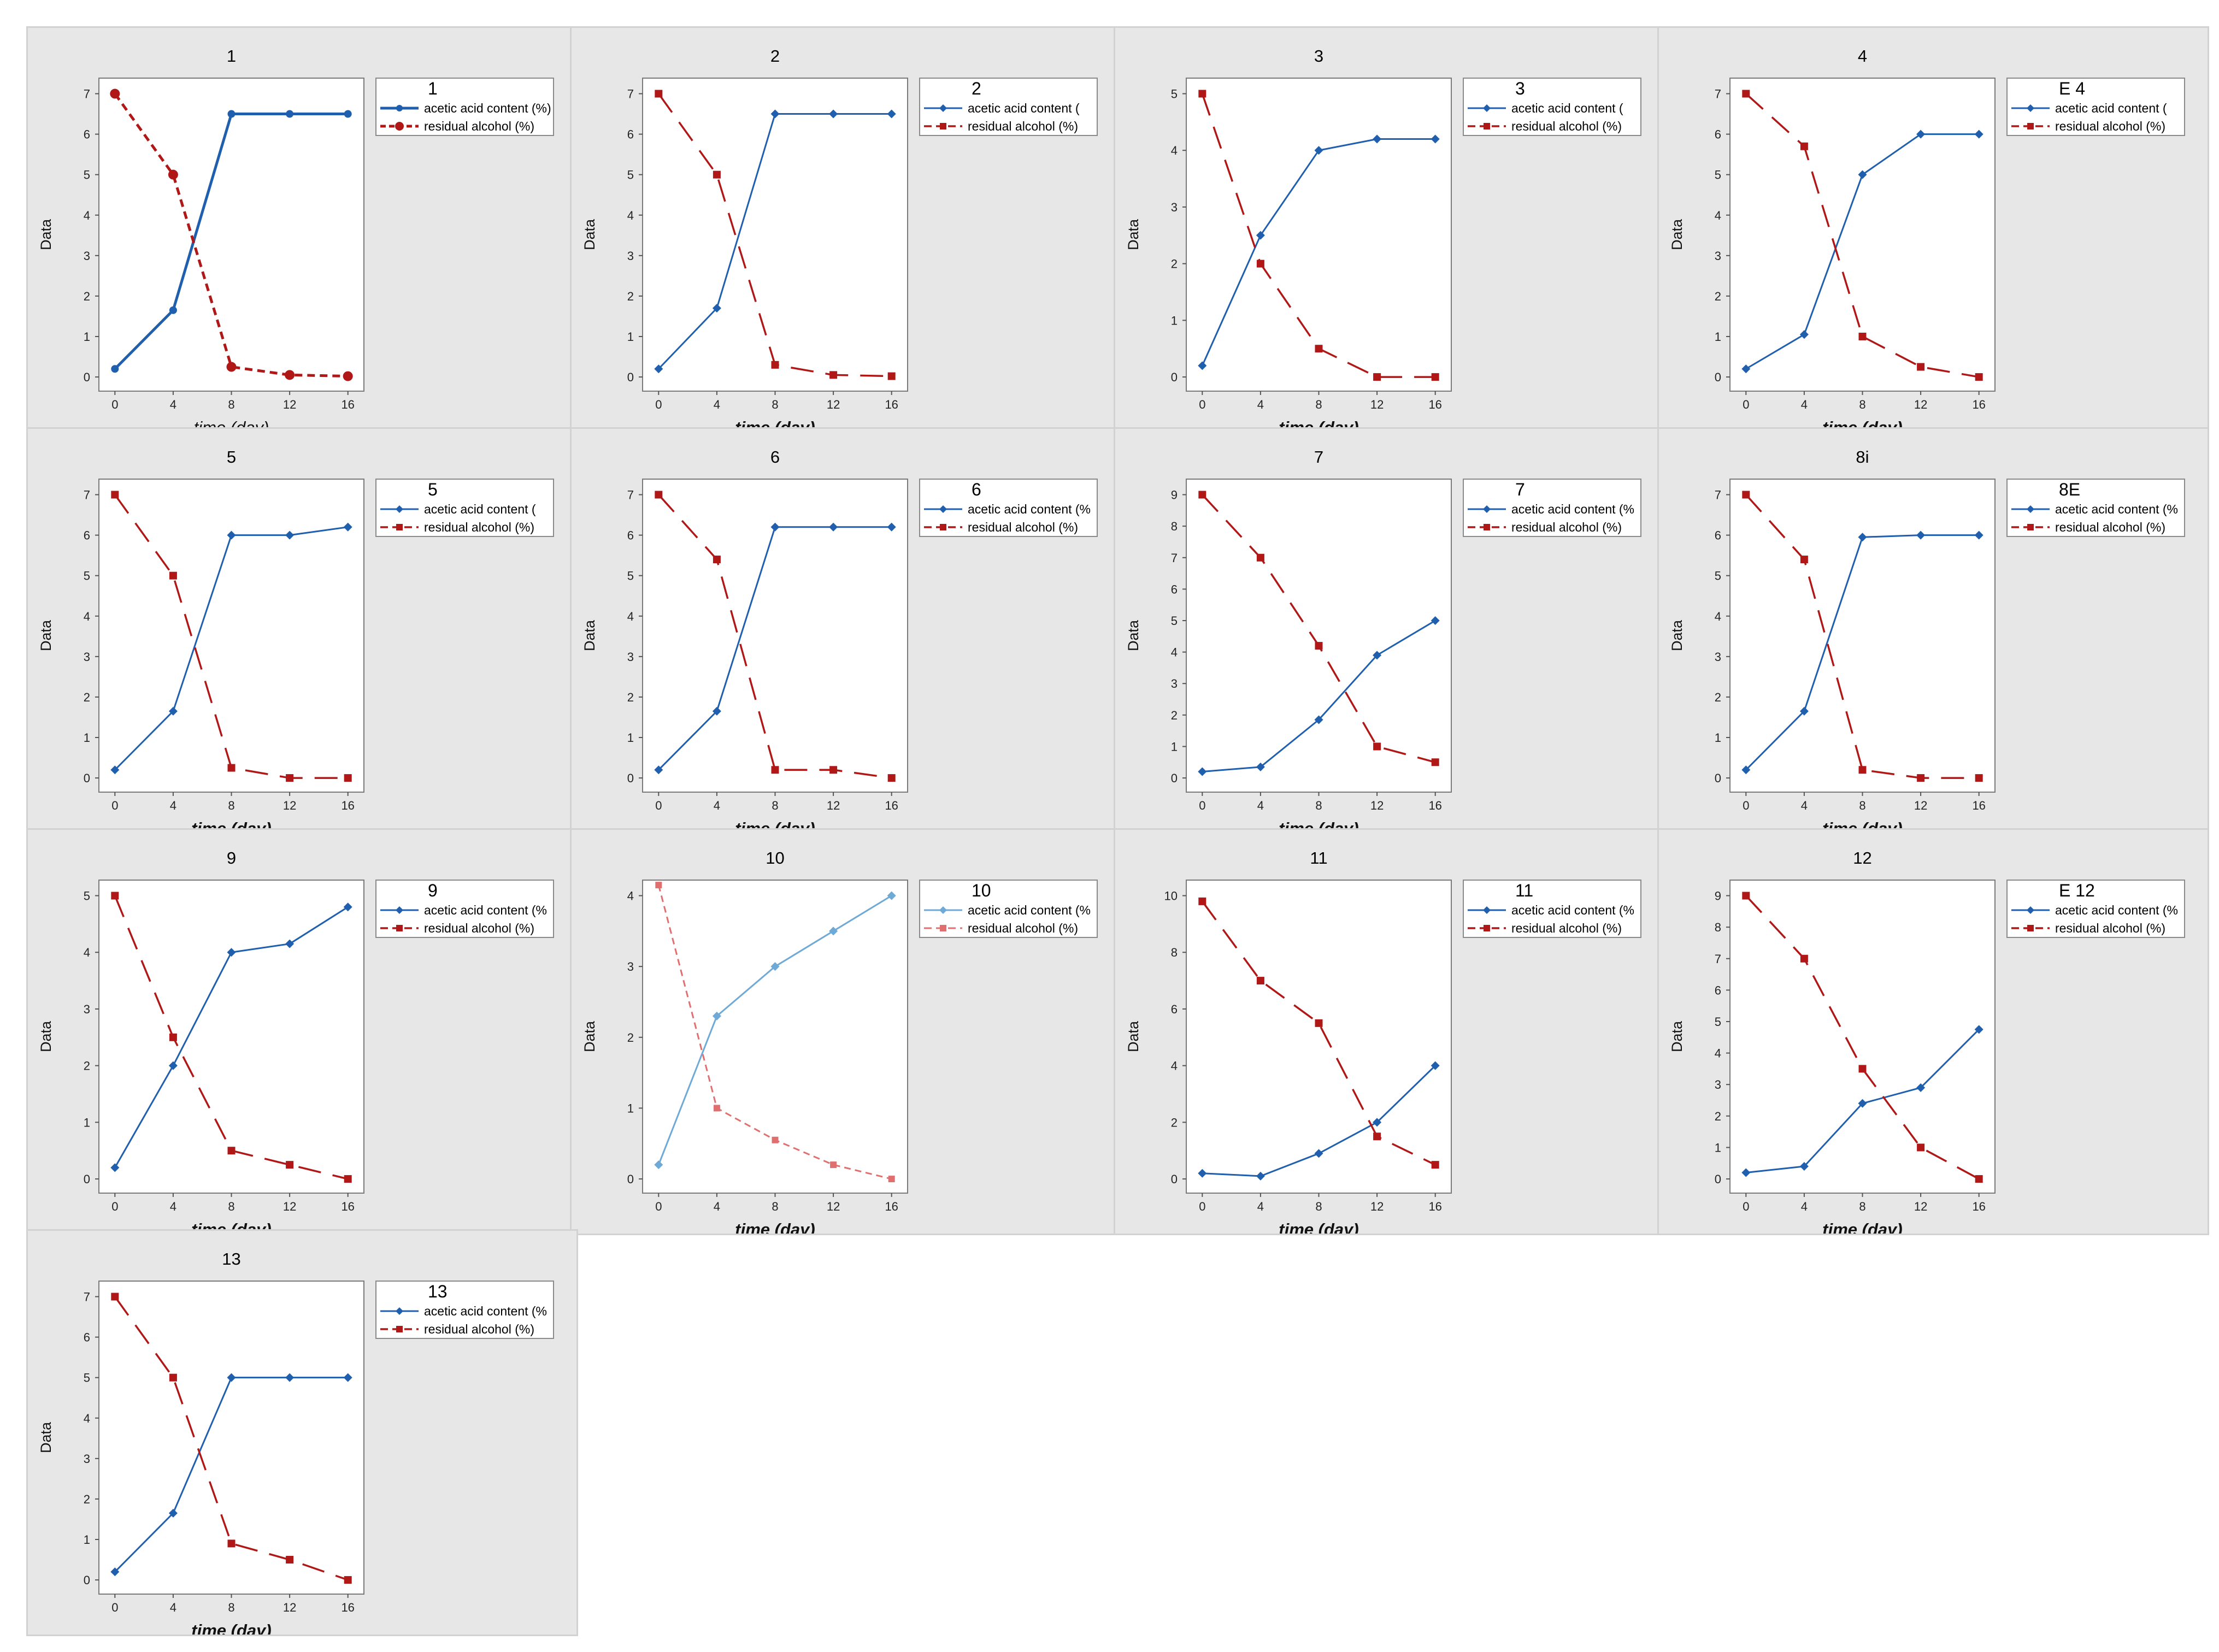 This screenshot has width=2219, height=1652. What do you see at coordinates (1862, 1037) in the screenshot?
I see `plot-area` at bounding box center [1862, 1037].